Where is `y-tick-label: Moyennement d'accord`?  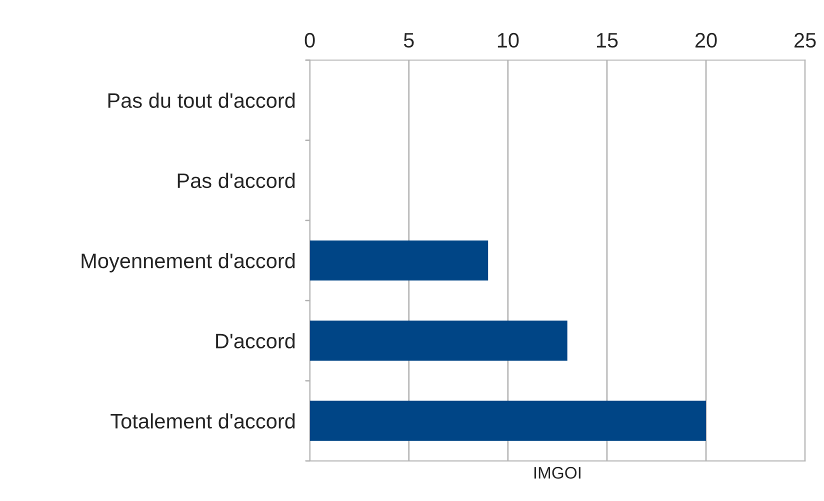
y-tick-label: Moyennement d'accord is located at coordinates (188, 262).